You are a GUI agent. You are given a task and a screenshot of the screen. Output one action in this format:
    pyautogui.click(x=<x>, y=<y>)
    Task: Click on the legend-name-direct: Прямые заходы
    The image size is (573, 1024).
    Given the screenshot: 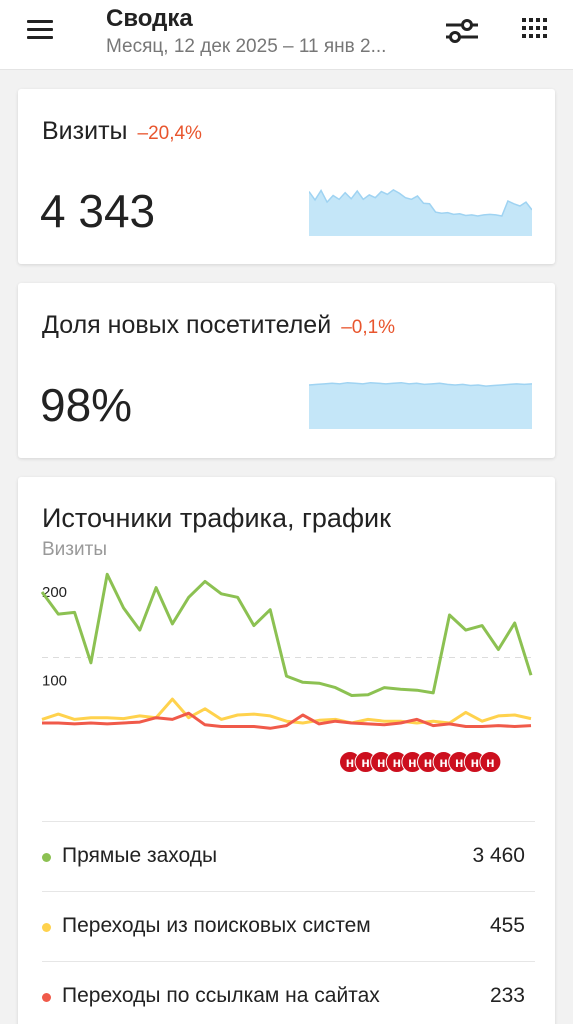 What is the action you would take?
    pyautogui.click(x=140, y=855)
    